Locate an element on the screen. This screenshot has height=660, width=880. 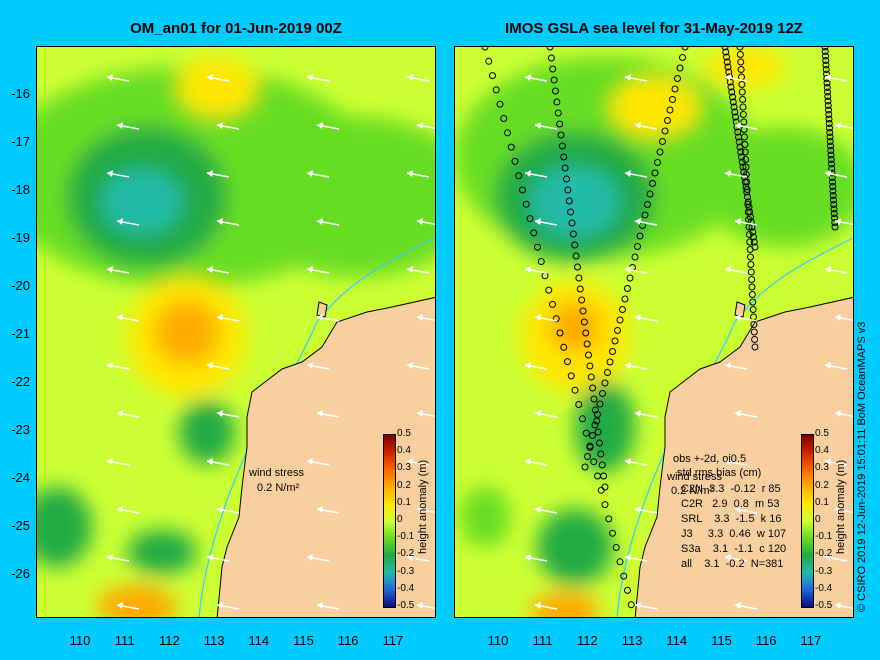
colorbar-tick-label: 0 is located at coordinates (818, 519).